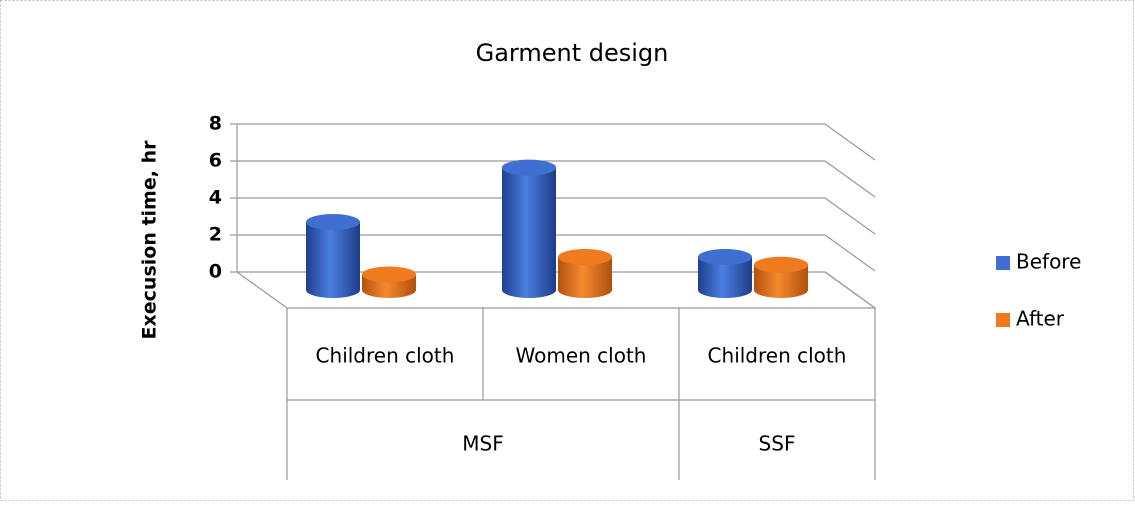  I want to click on group-label: MSF, so click(482, 444).